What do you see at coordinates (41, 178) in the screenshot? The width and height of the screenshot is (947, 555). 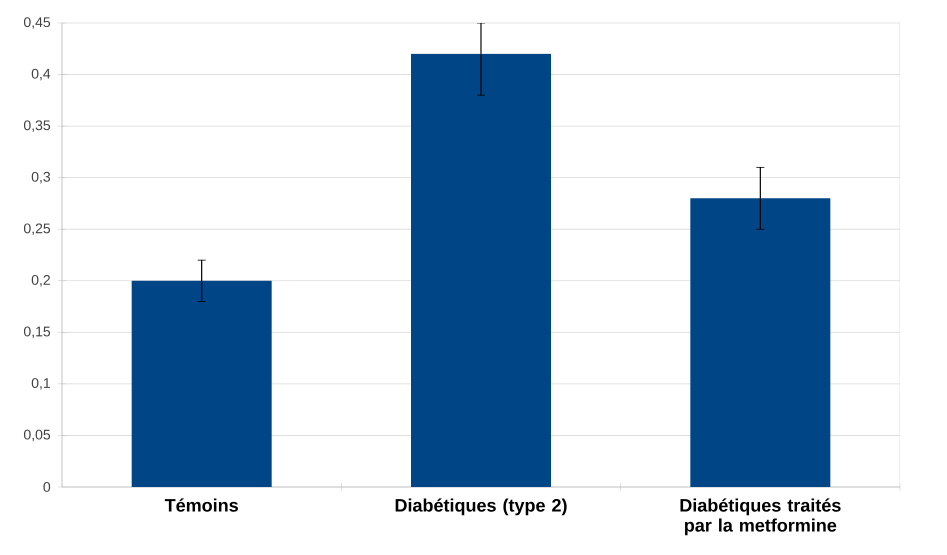 I see `y-tick-label: 0,3` at bounding box center [41, 178].